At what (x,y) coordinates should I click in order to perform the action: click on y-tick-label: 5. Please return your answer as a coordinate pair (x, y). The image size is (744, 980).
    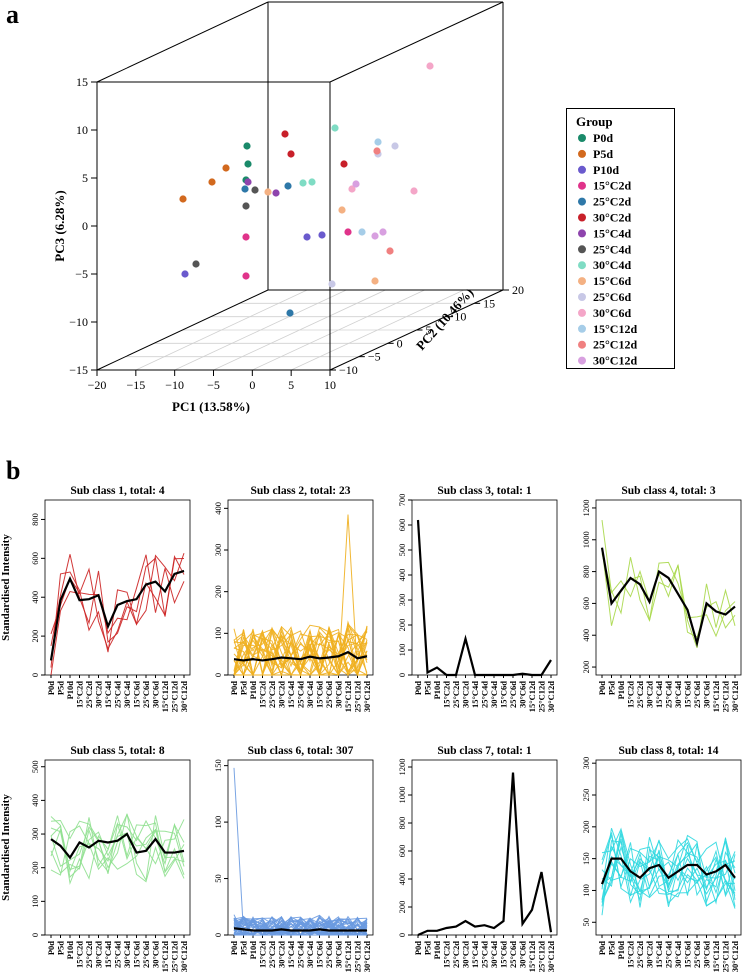
    Looking at the image, I should click on (85, 178).